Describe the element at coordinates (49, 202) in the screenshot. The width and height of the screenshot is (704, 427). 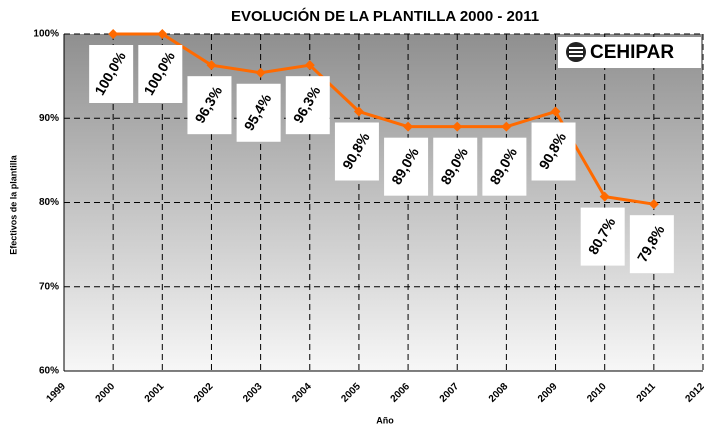
I see `y-tick-label: 80%` at that location.